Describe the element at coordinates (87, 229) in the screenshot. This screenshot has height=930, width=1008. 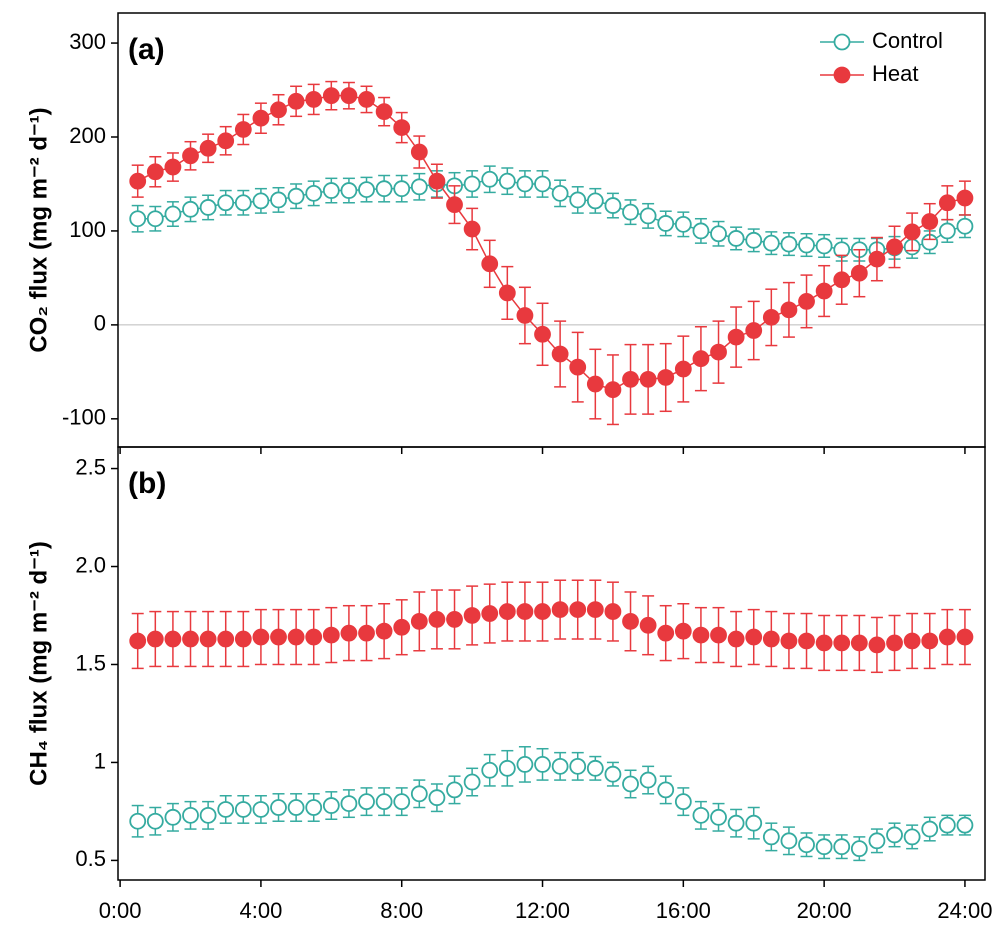
I see `y-tick-label: 100` at that location.